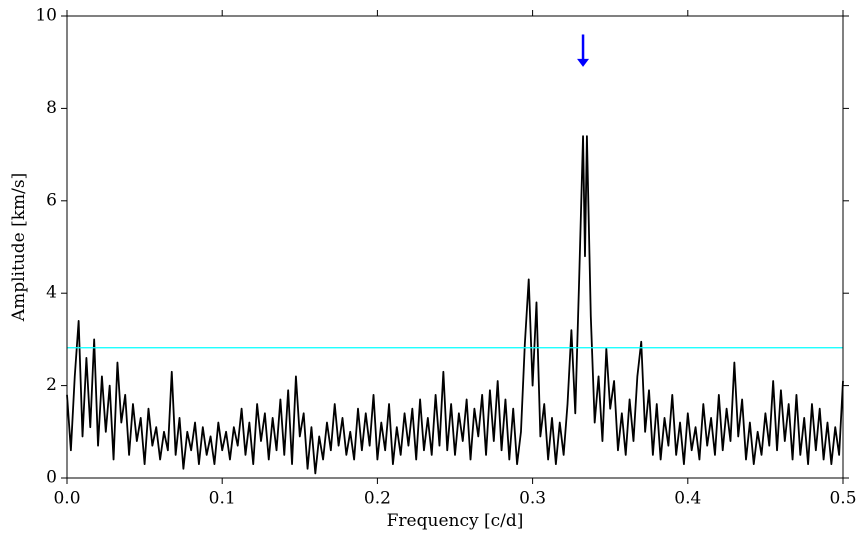 This screenshot has height=540, width=868. I want to click on y-tick-label: 6, so click(51, 200).